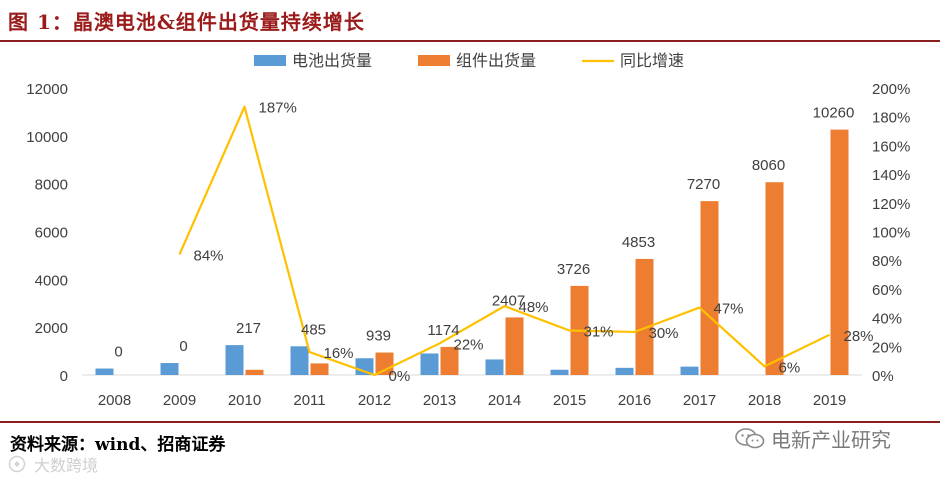  I want to click on x-tick-label: 2016, so click(634, 400).